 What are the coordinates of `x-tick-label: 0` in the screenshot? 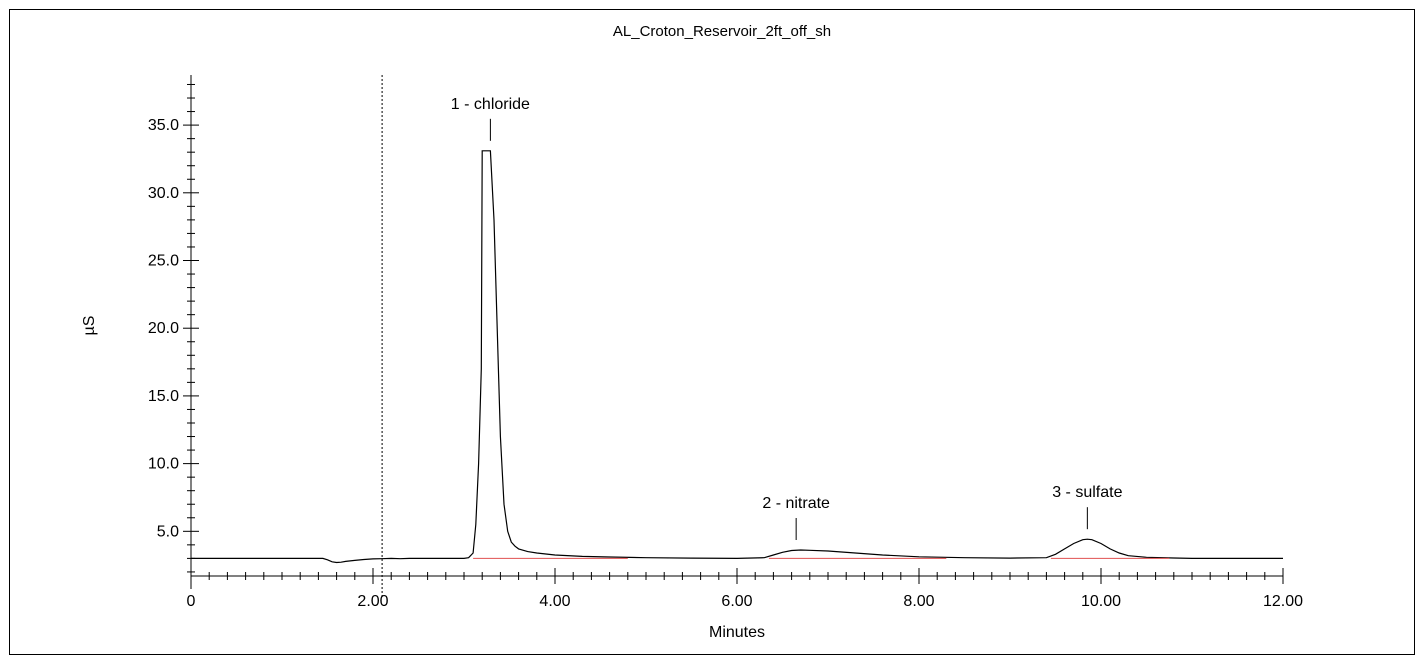 It's located at (191, 601).